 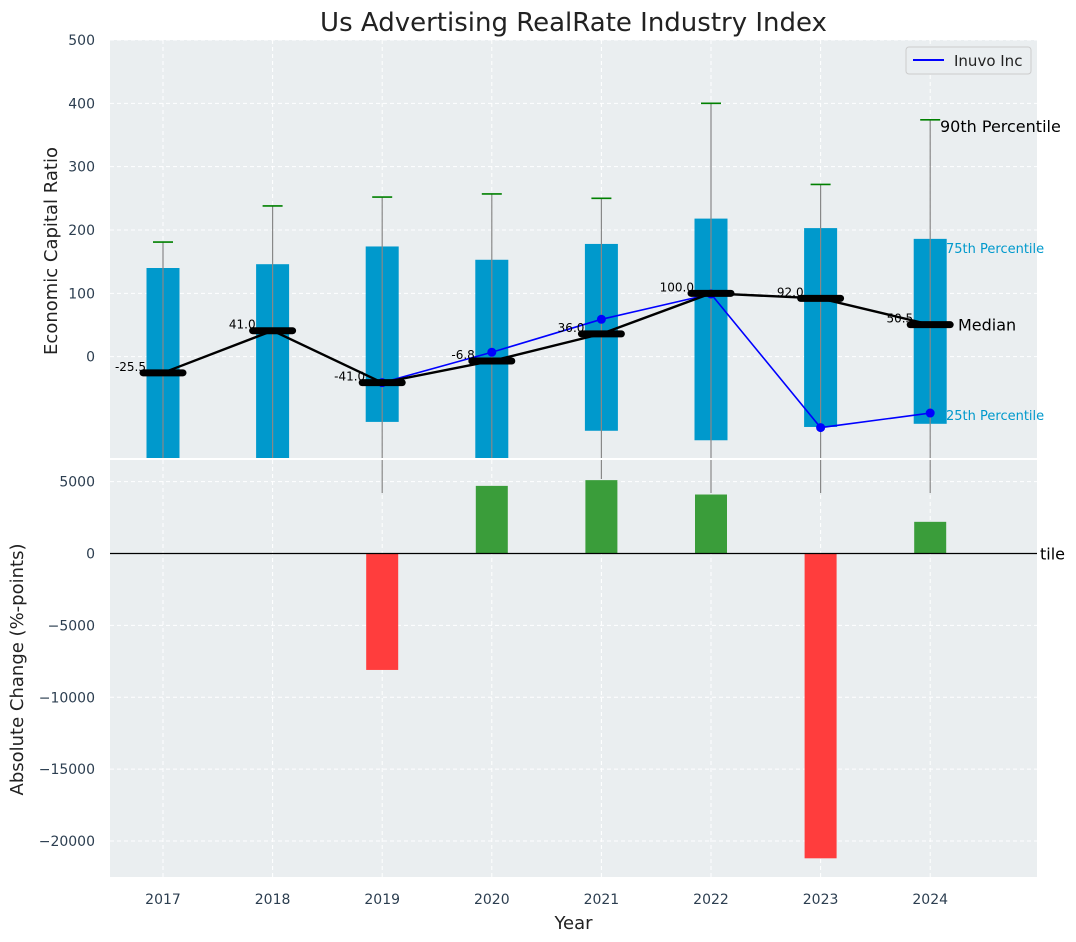 What do you see at coordinates (995, 249) in the screenshot?
I see `annotation-75th-percentile: 75th Percentile` at bounding box center [995, 249].